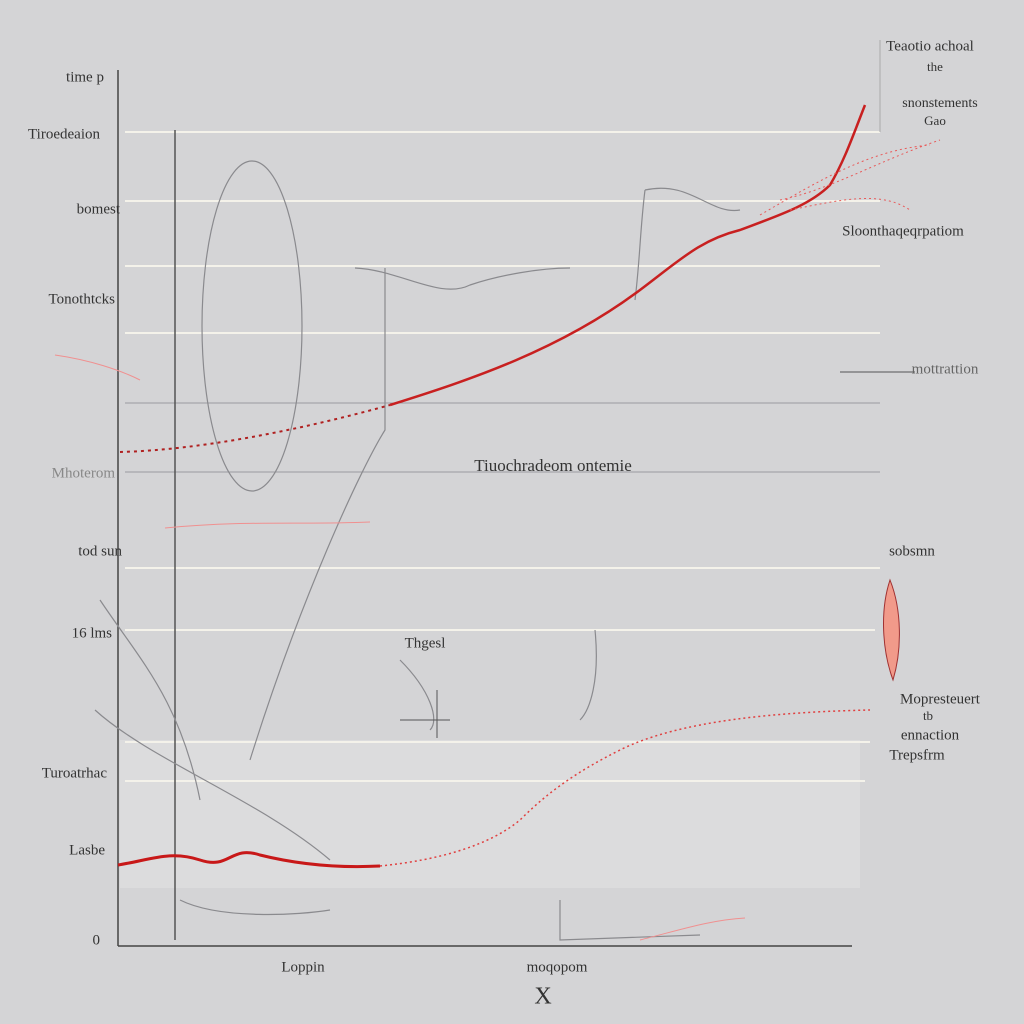  Describe the element at coordinates (92, 633) in the screenshot. I see `y-label: 16 lms` at that location.